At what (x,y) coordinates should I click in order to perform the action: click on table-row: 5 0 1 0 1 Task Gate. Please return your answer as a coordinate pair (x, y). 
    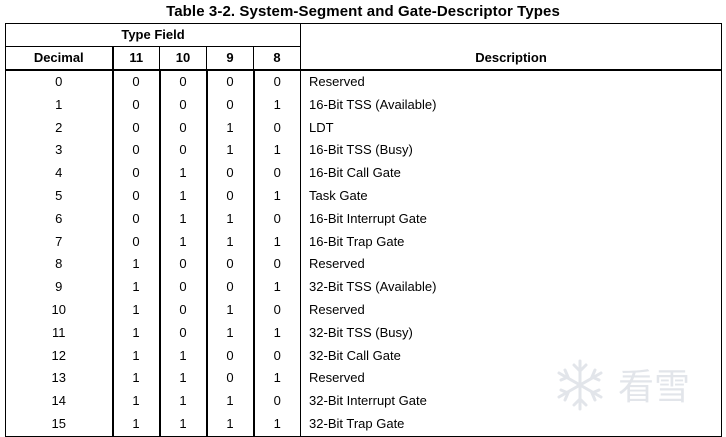
    Looking at the image, I should click on (364, 196).